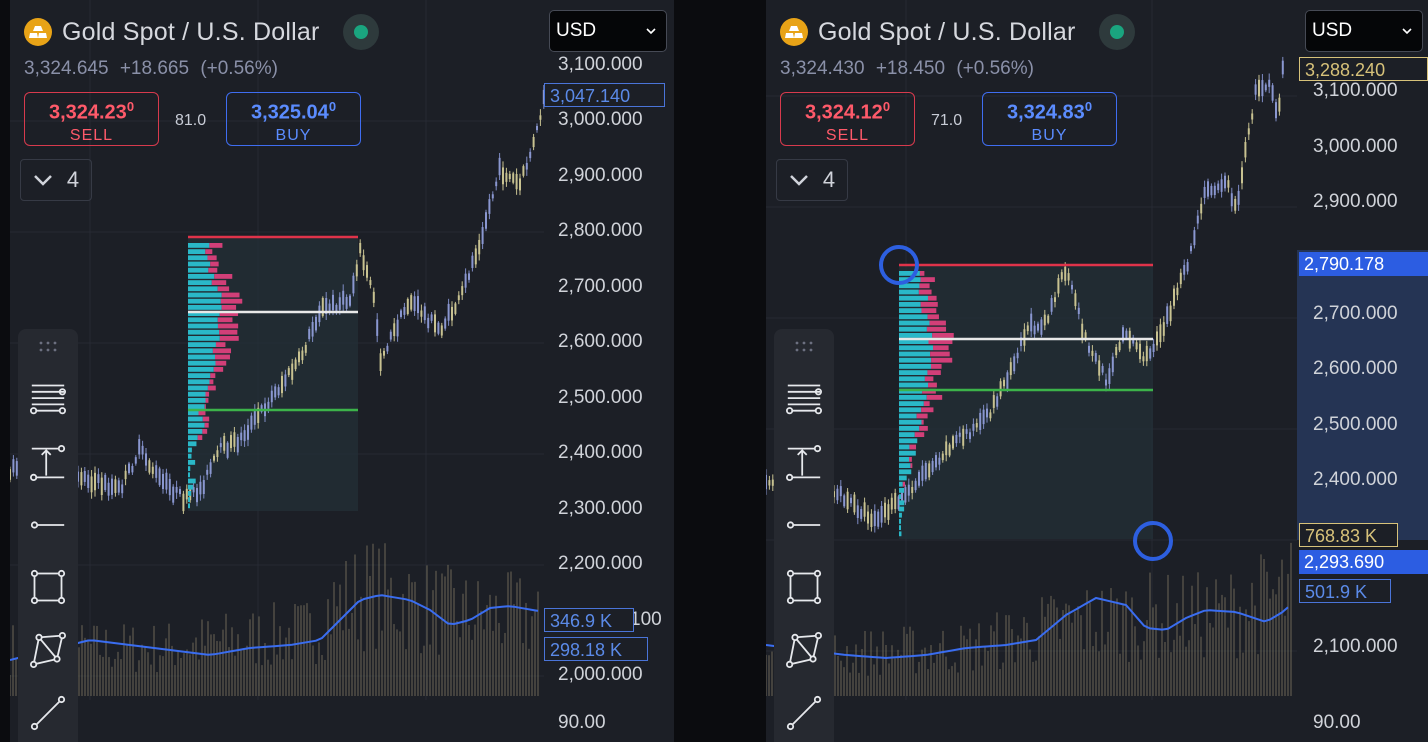  What do you see at coordinates (1345, 591) in the screenshot?
I see `volume-average-tag: 501.9 K` at bounding box center [1345, 591].